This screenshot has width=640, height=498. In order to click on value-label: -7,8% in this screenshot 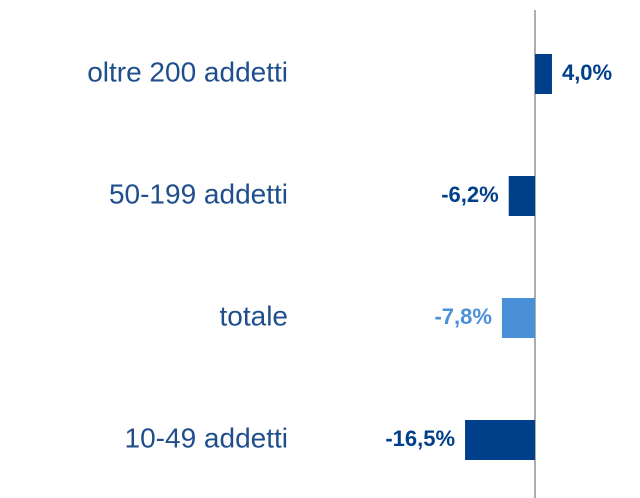, I will do `click(462, 316)`.